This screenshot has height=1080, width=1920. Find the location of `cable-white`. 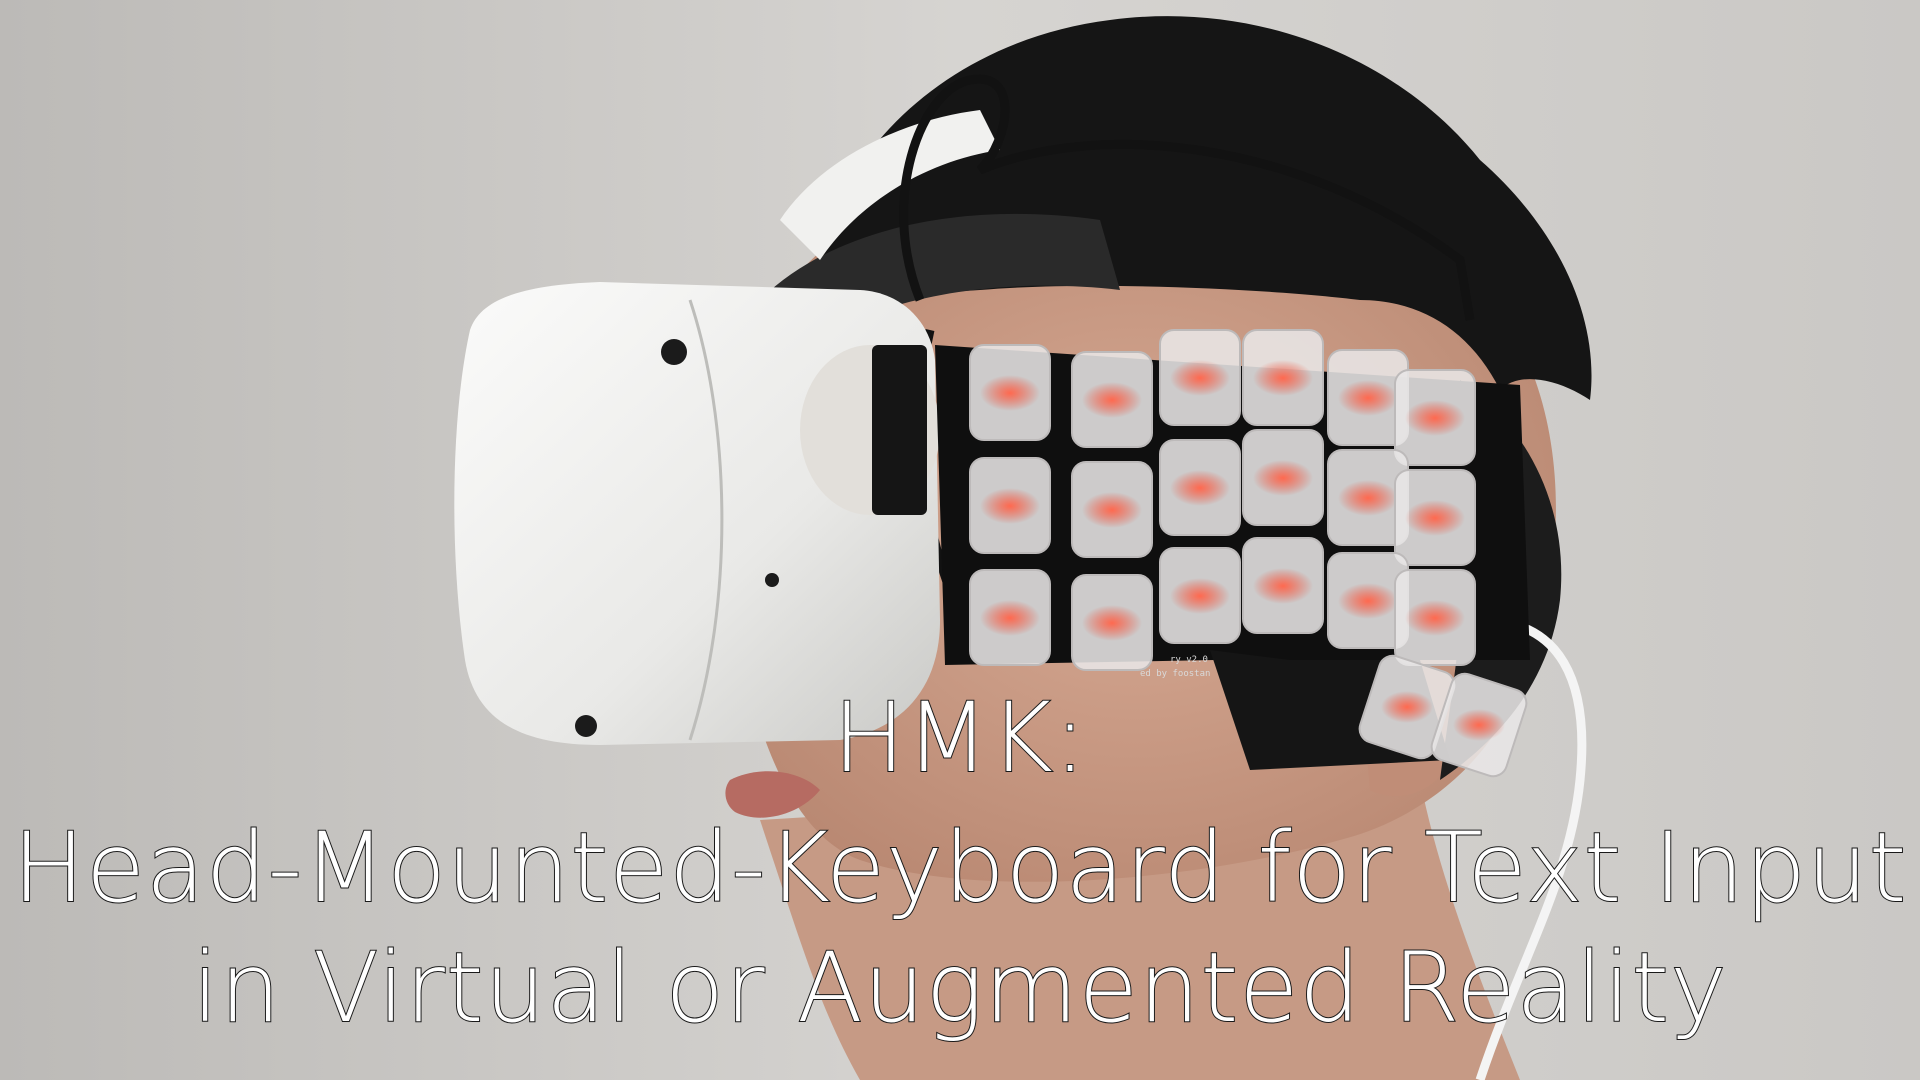

cable-white is located at coordinates (1531, 847).